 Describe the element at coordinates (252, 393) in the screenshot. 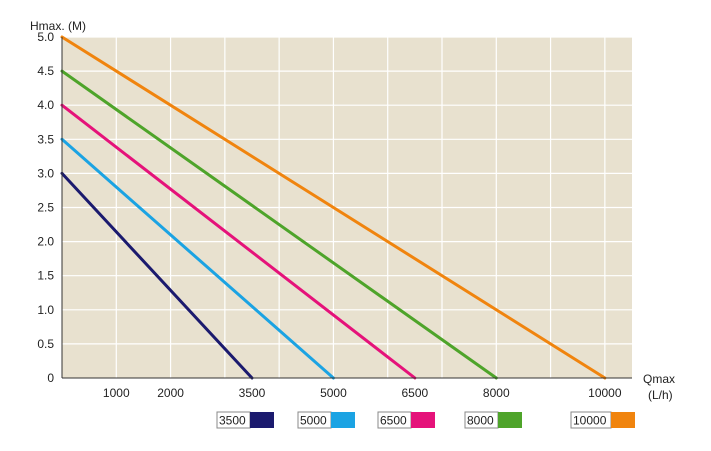

I see `x-tick-label: 3500` at that location.